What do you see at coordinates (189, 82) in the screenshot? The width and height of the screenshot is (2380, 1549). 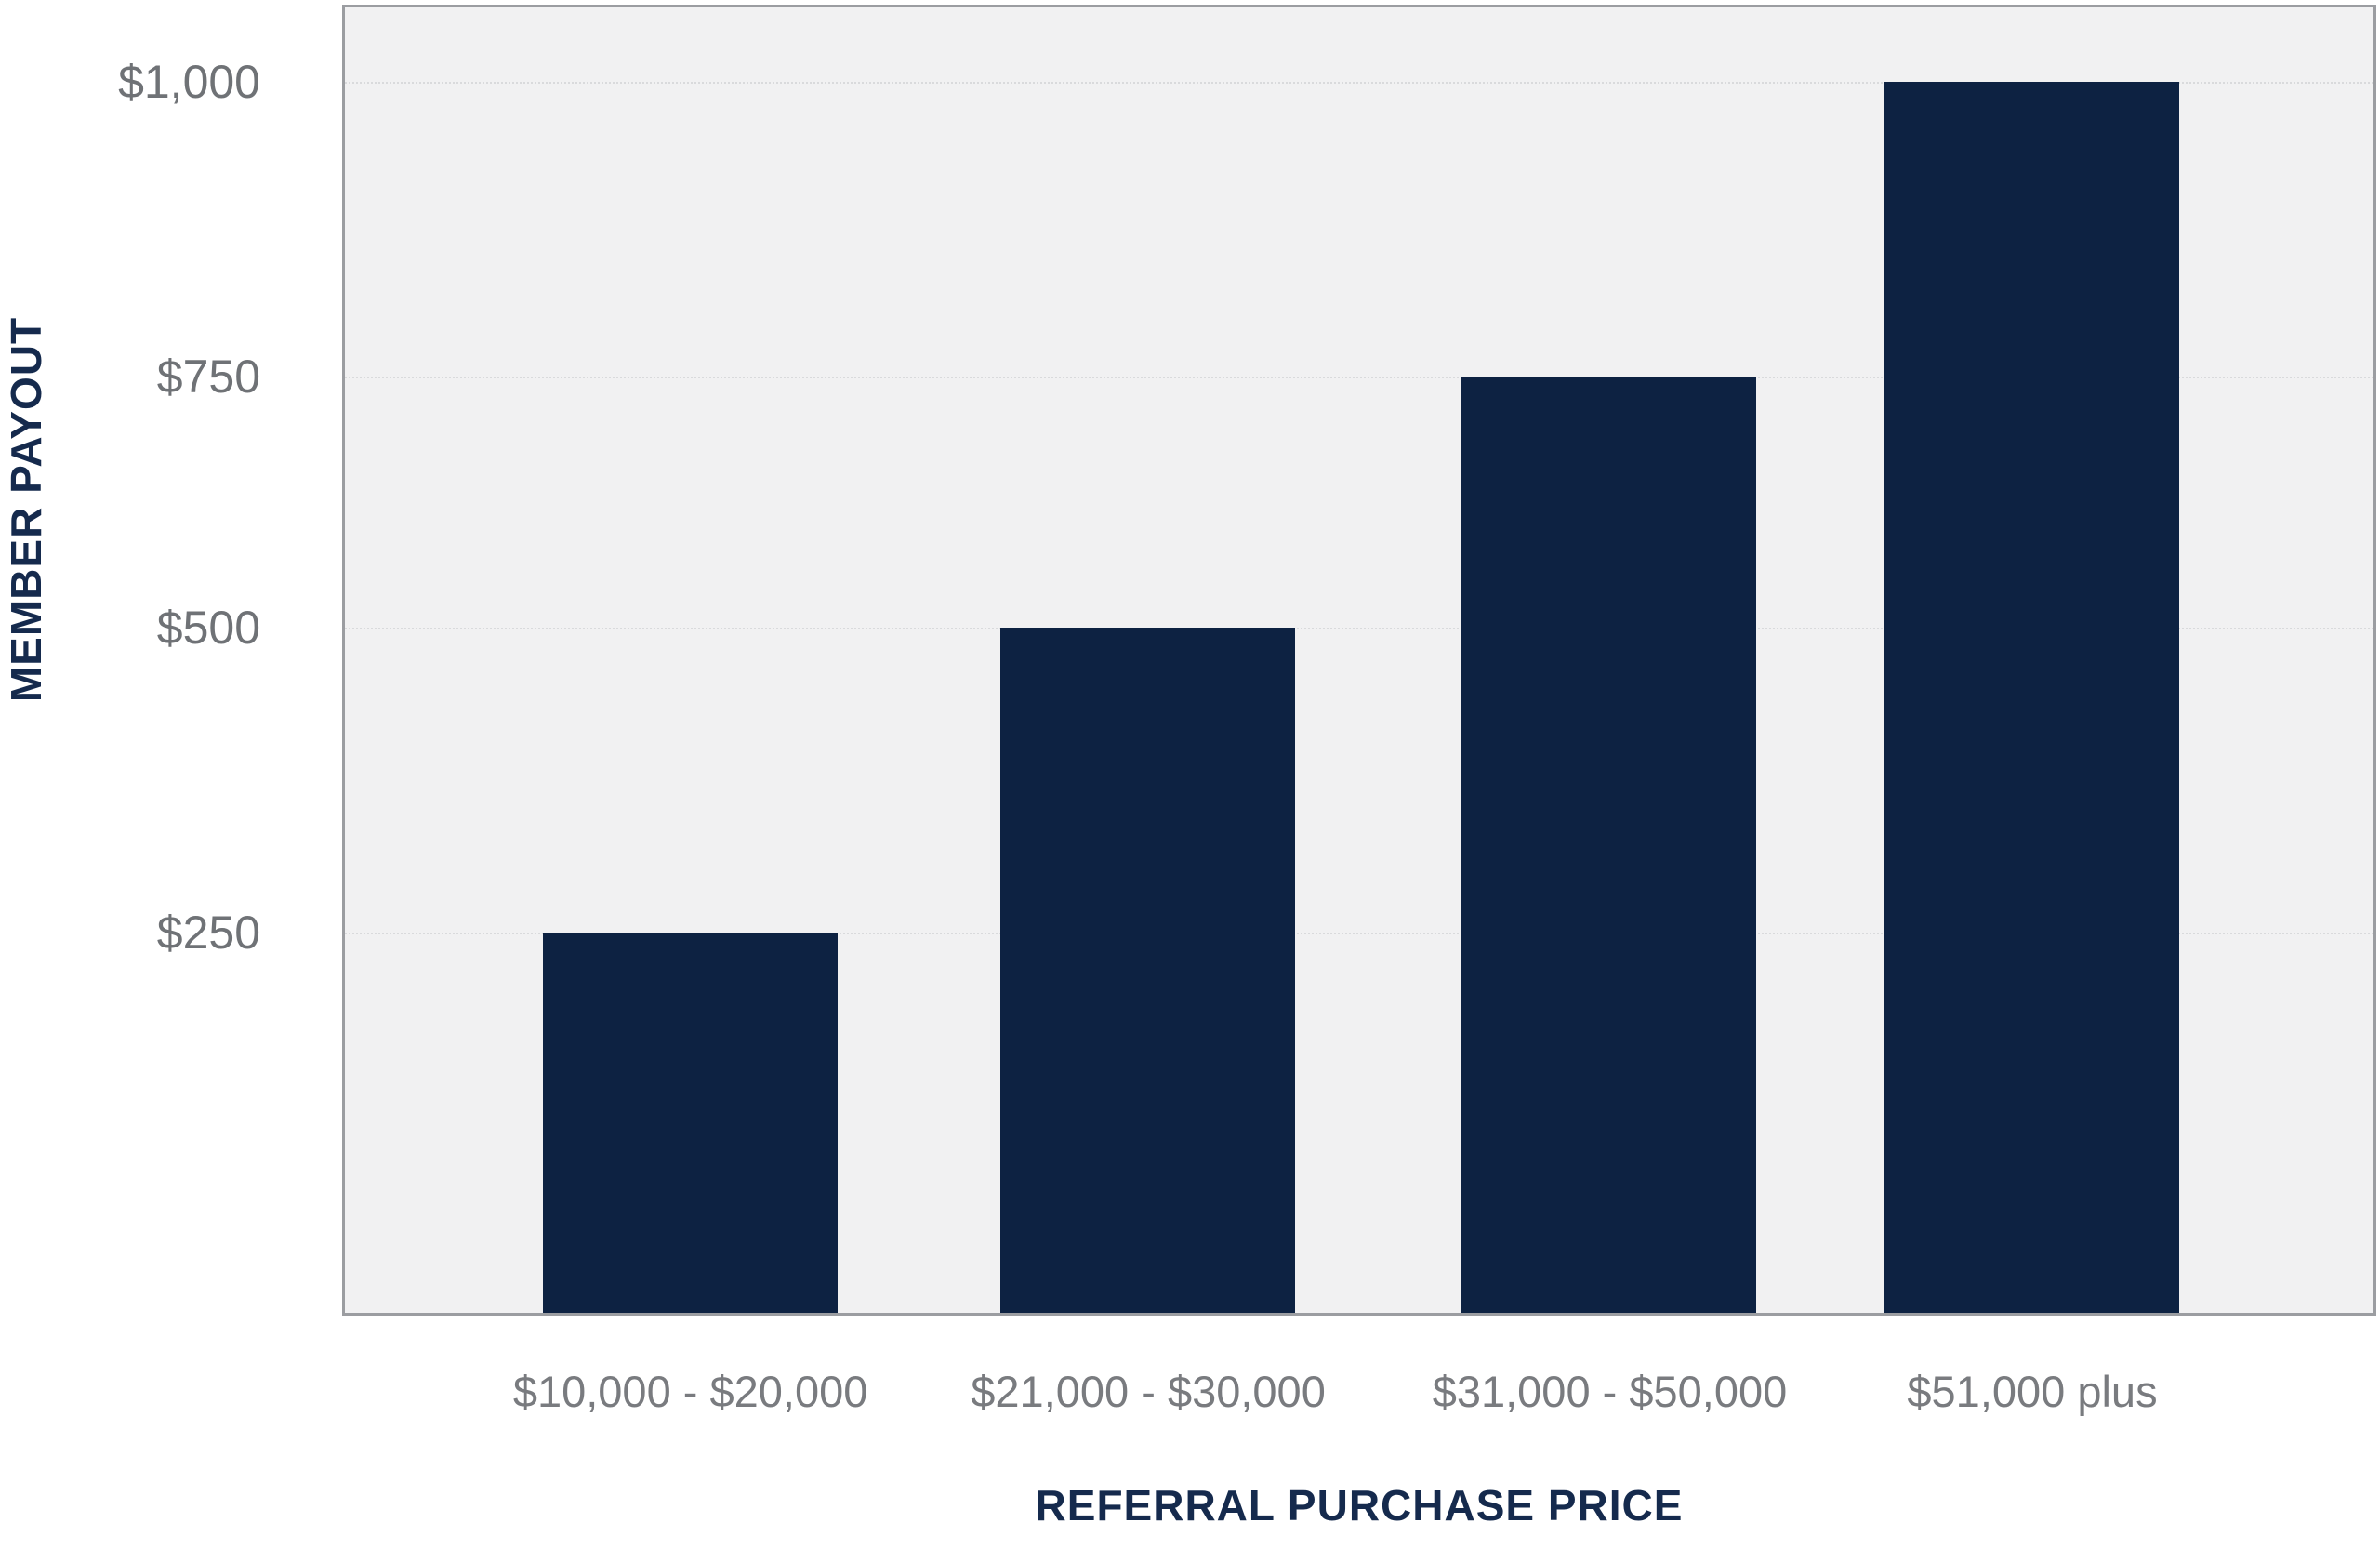 I see `y-tick-label: $1,000` at bounding box center [189, 82].